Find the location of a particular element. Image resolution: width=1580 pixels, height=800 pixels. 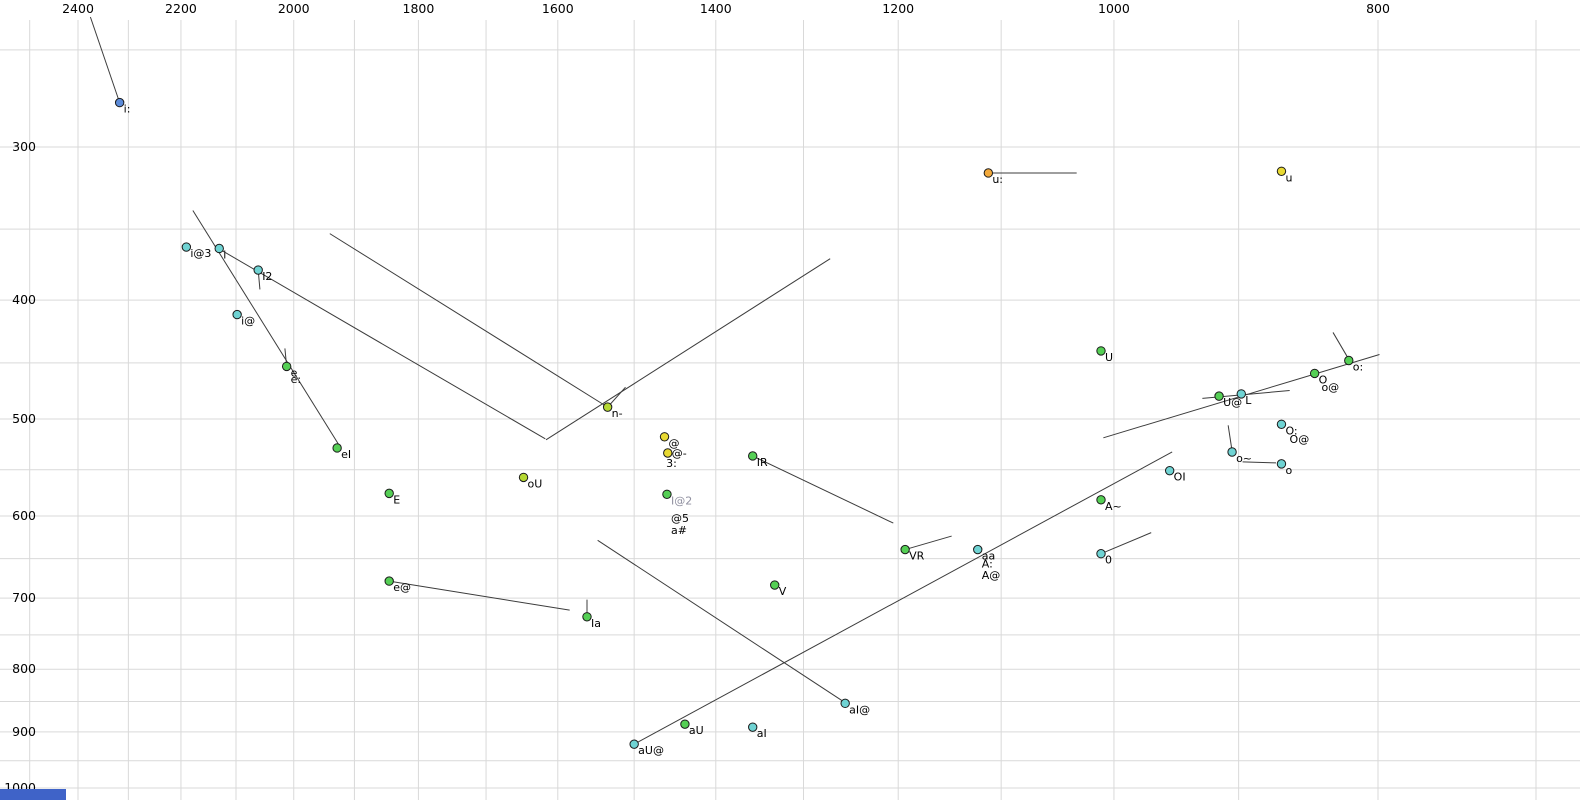

point-label: O is located at coordinates (1323, 379).